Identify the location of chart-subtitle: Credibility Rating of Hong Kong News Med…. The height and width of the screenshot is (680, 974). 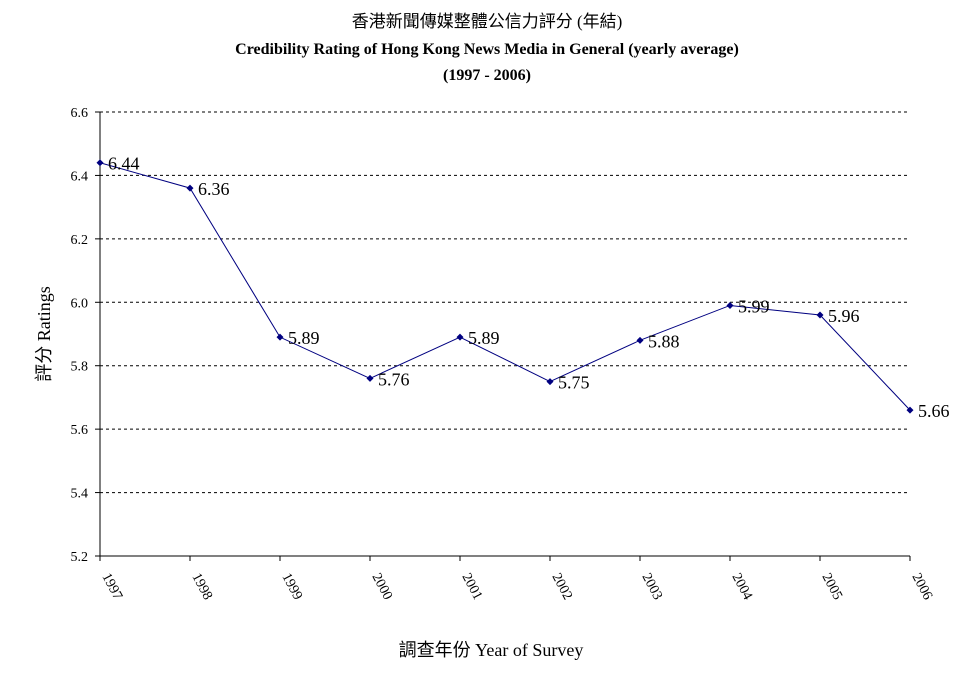
(487, 49).